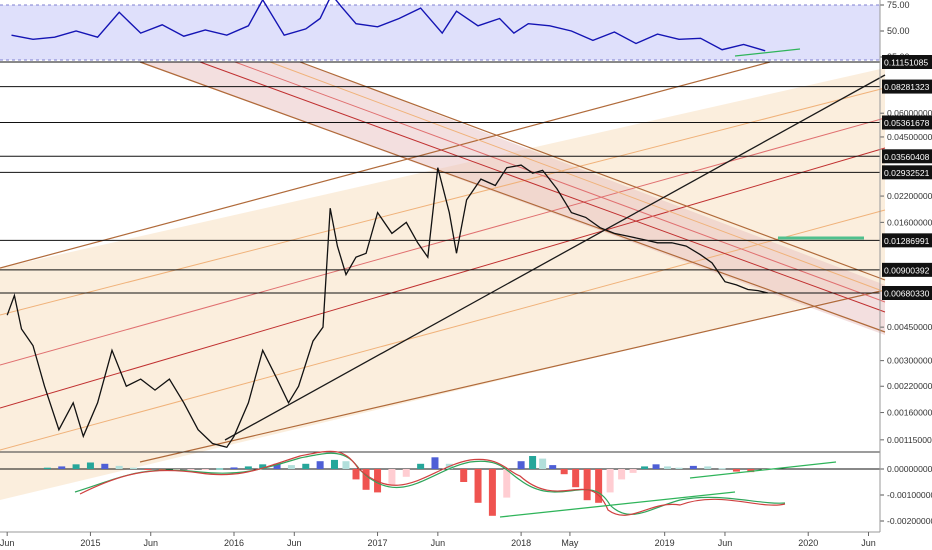 Image resolution: width=932 pixels, height=550 pixels. I want to click on macd-yaxis: 0.00000000 -0.00100000 -0.00200000, so click(906, 495).